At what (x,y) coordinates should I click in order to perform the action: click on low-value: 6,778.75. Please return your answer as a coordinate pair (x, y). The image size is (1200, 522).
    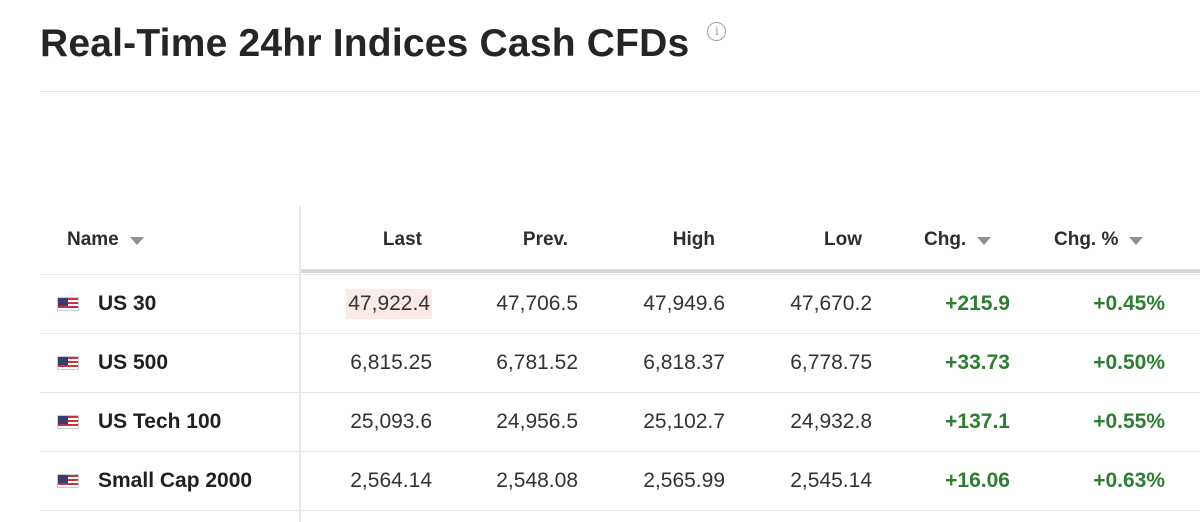
    Looking at the image, I should click on (831, 362).